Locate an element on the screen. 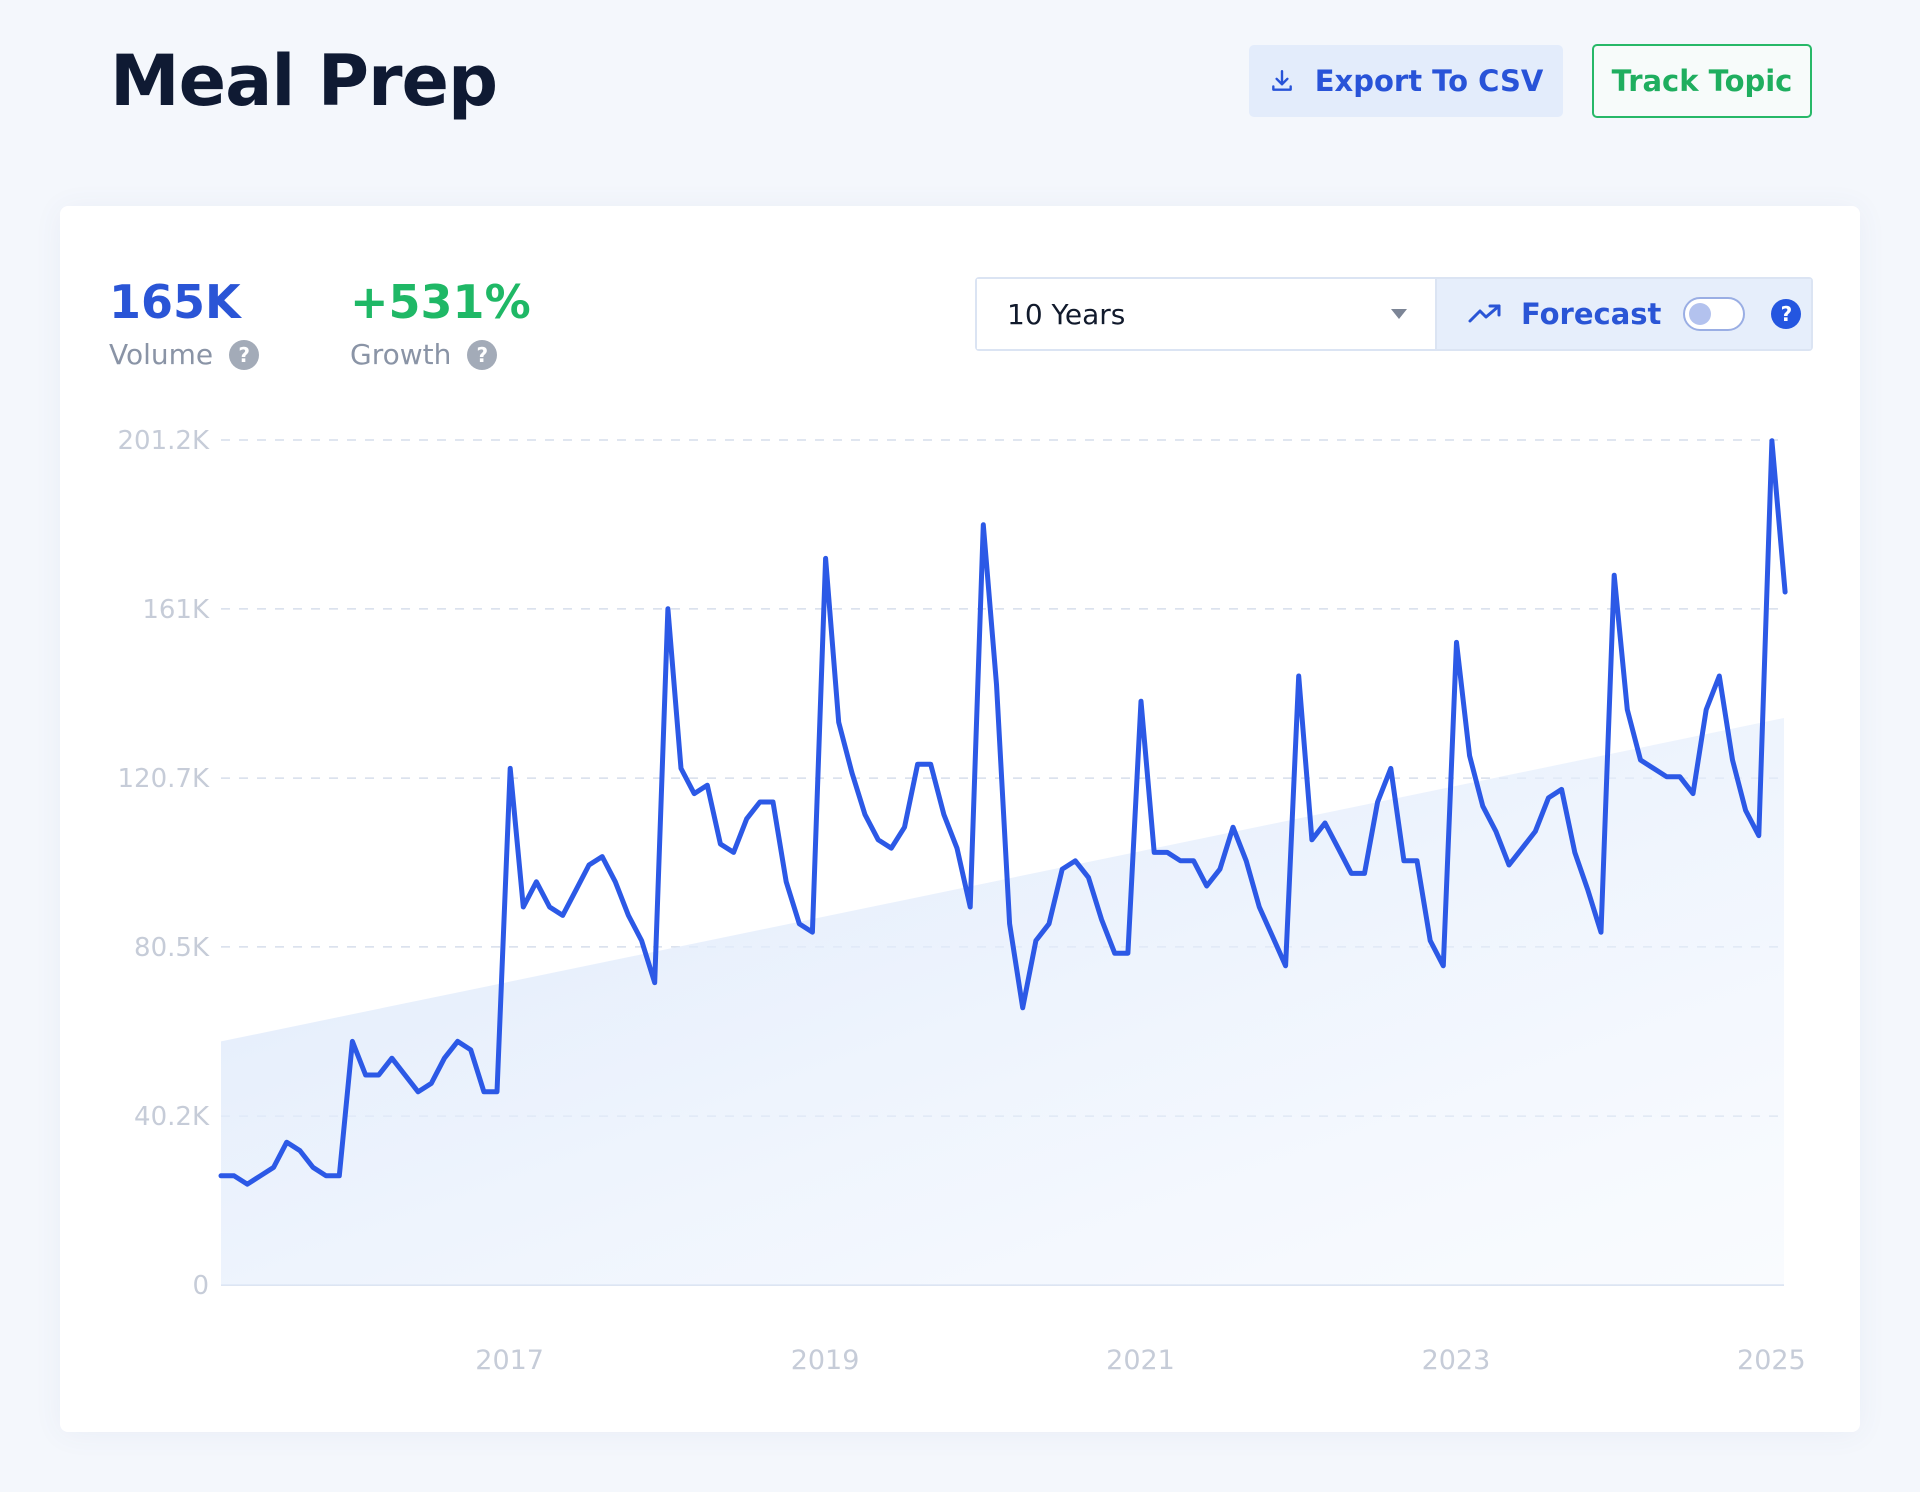 This screenshot has width=1920, height=1492. chart-controls: 10 Years Forecast ? is located at coordinates (1394, 314).